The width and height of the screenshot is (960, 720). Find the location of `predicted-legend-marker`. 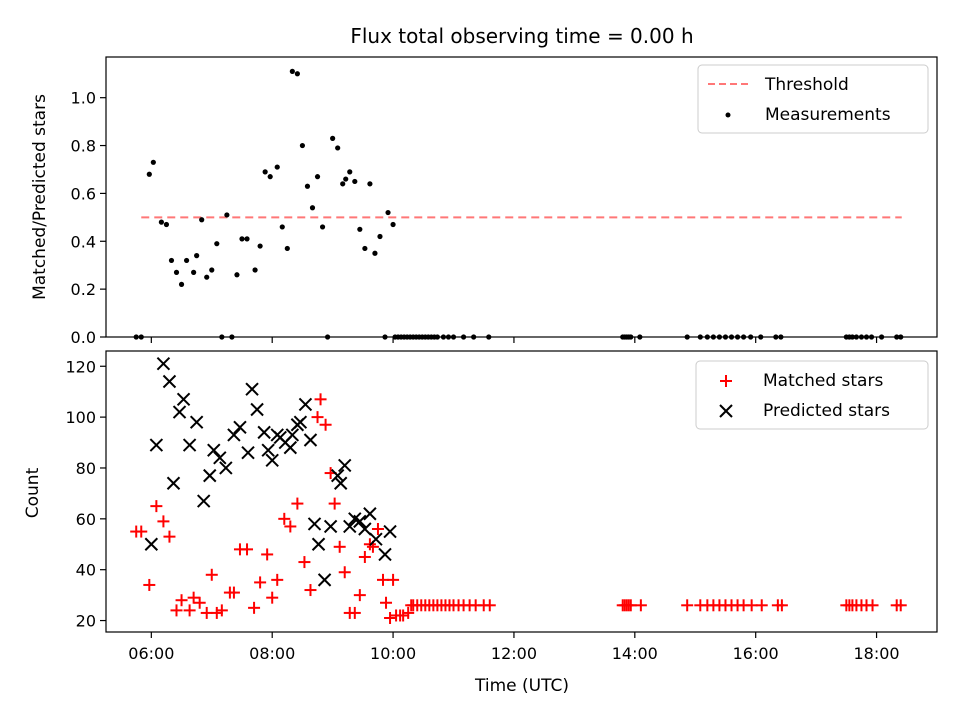

predicted-legend-marker is located at coordinates (726, 411).